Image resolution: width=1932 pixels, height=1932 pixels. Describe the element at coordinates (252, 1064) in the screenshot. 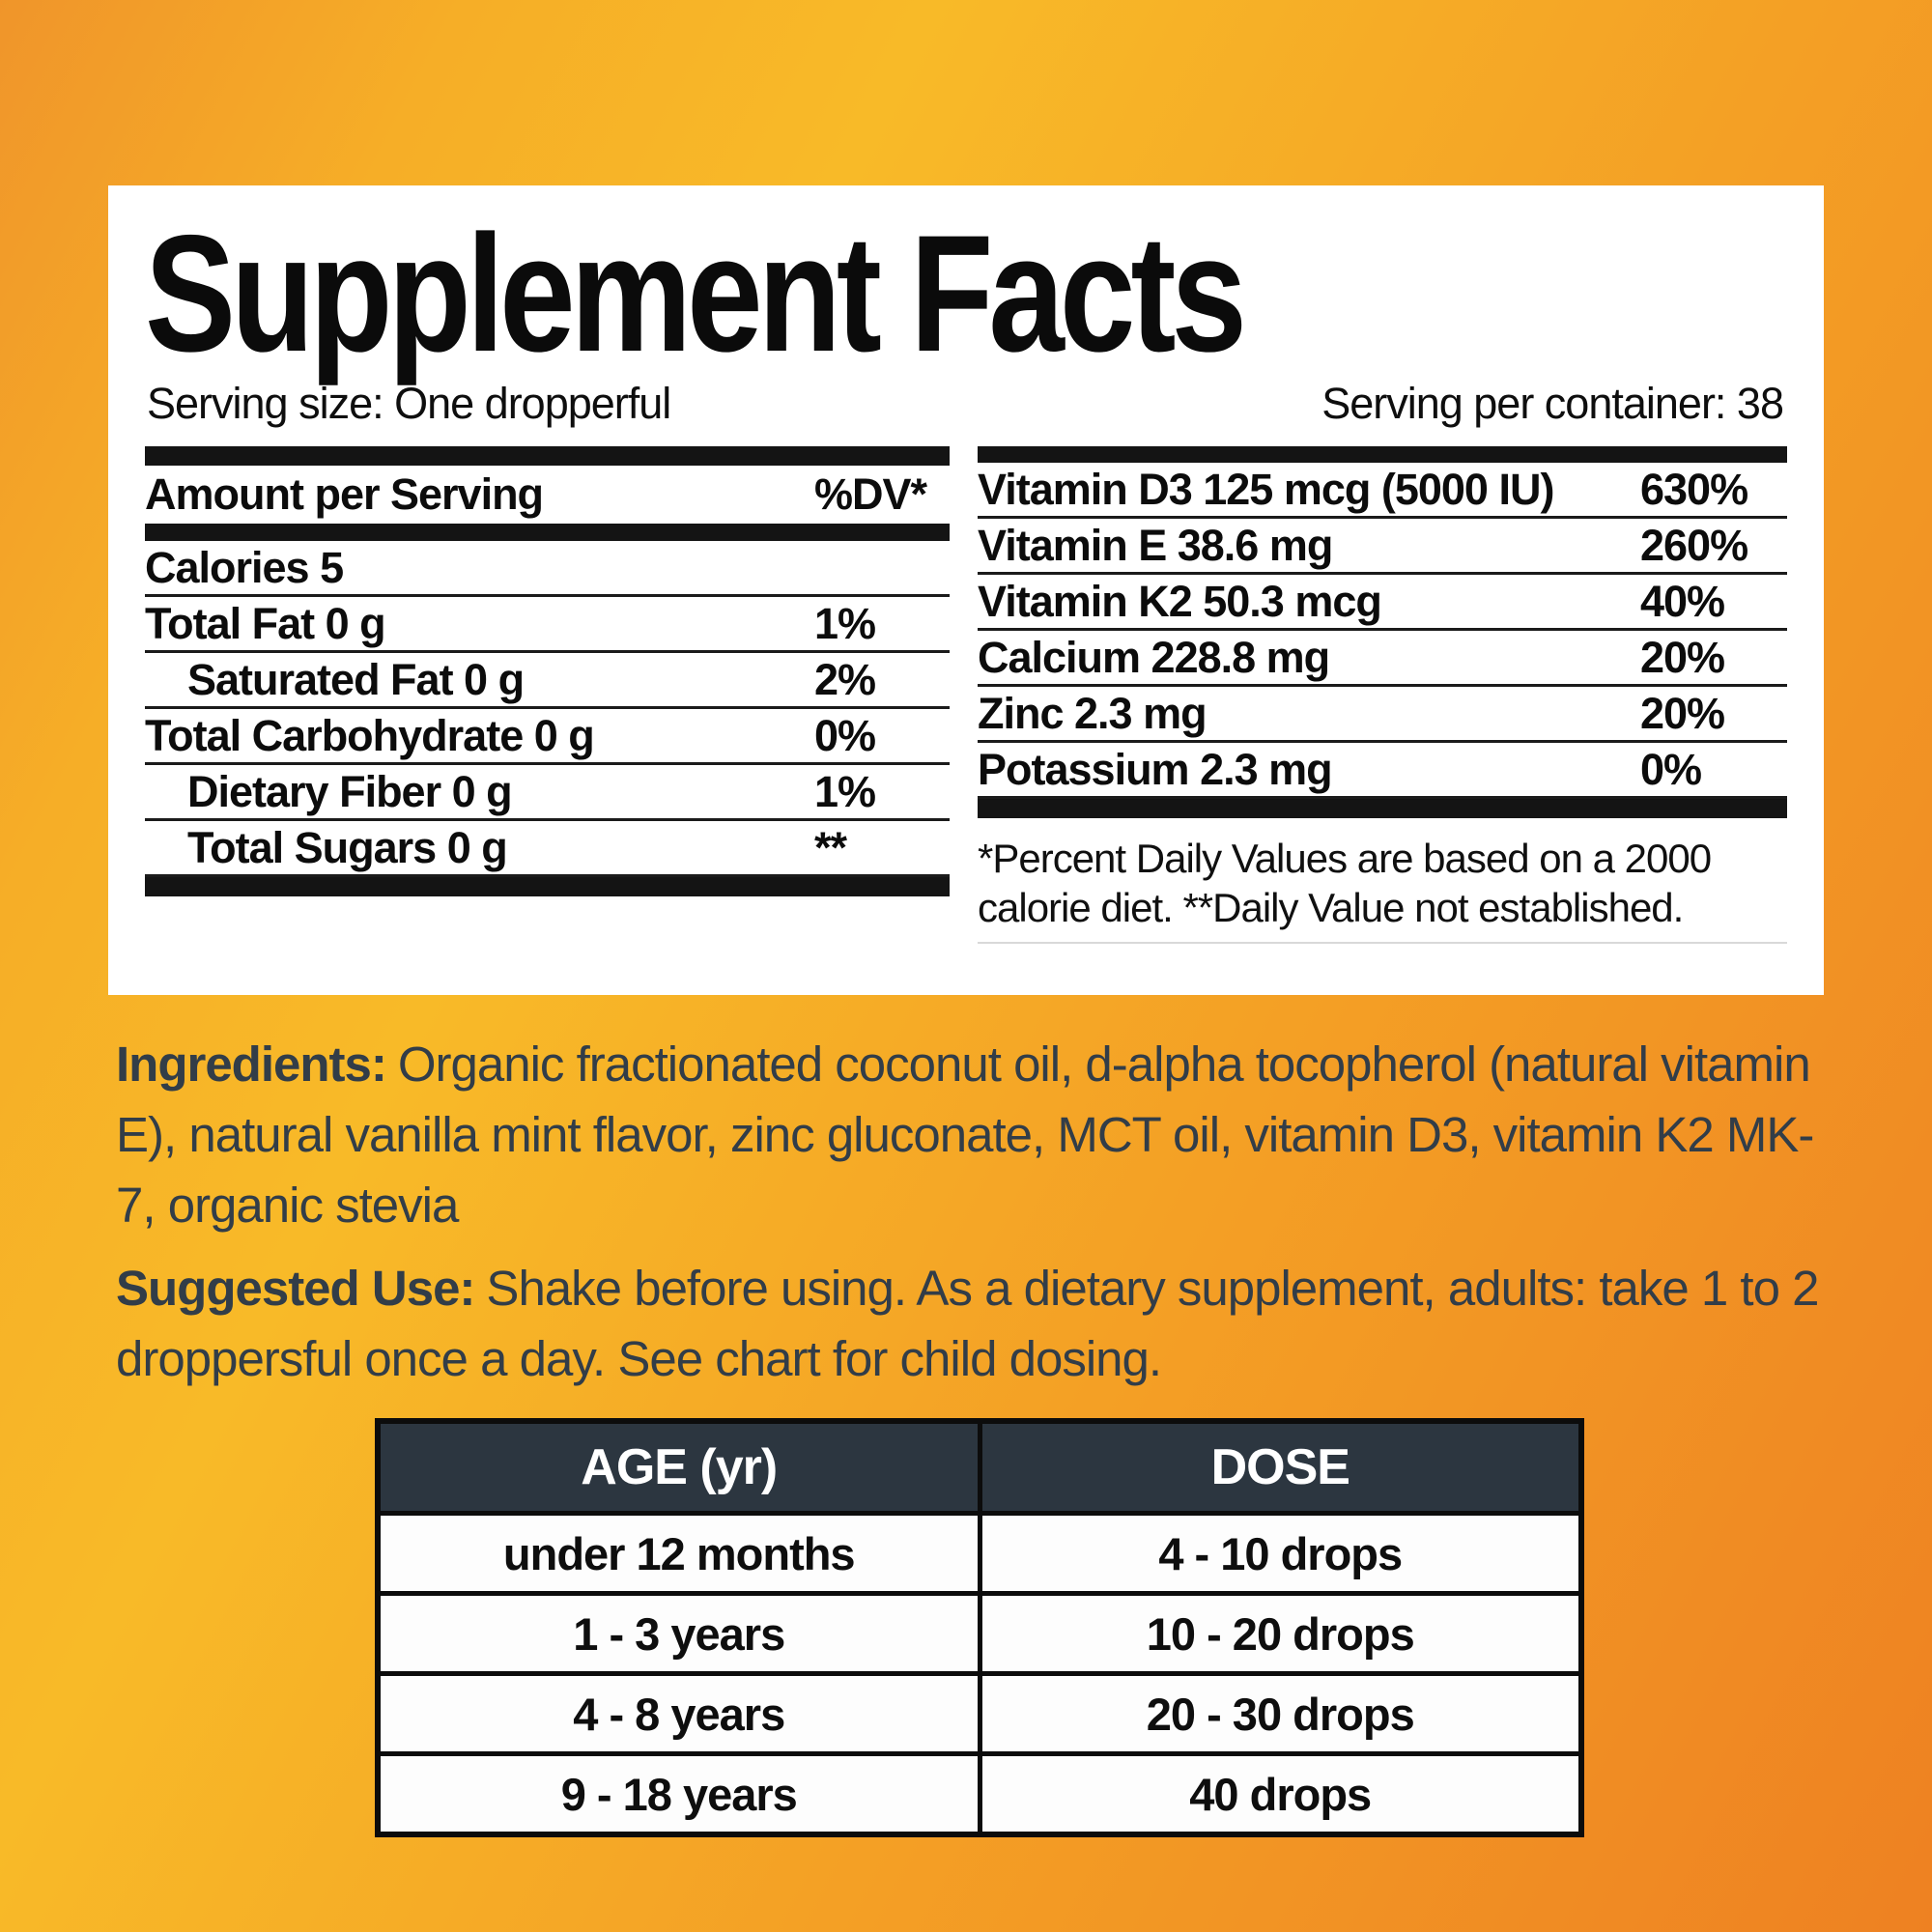

I see `ingredients-label: Ingredients:` at that location.